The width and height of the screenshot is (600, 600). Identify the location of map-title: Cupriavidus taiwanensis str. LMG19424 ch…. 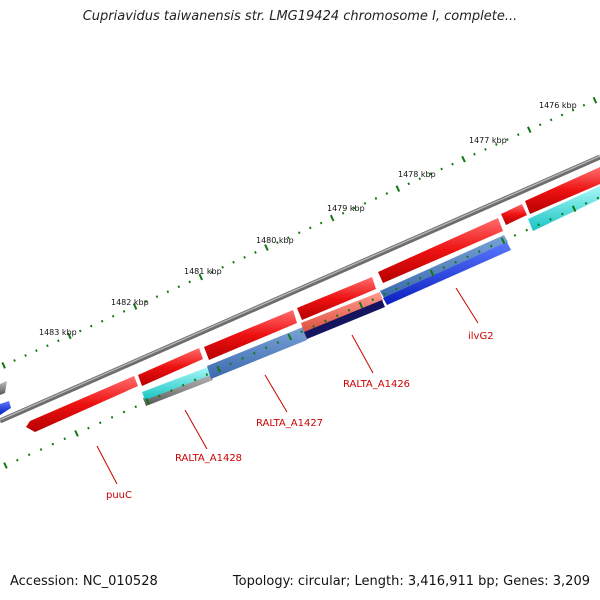
(300, 16).